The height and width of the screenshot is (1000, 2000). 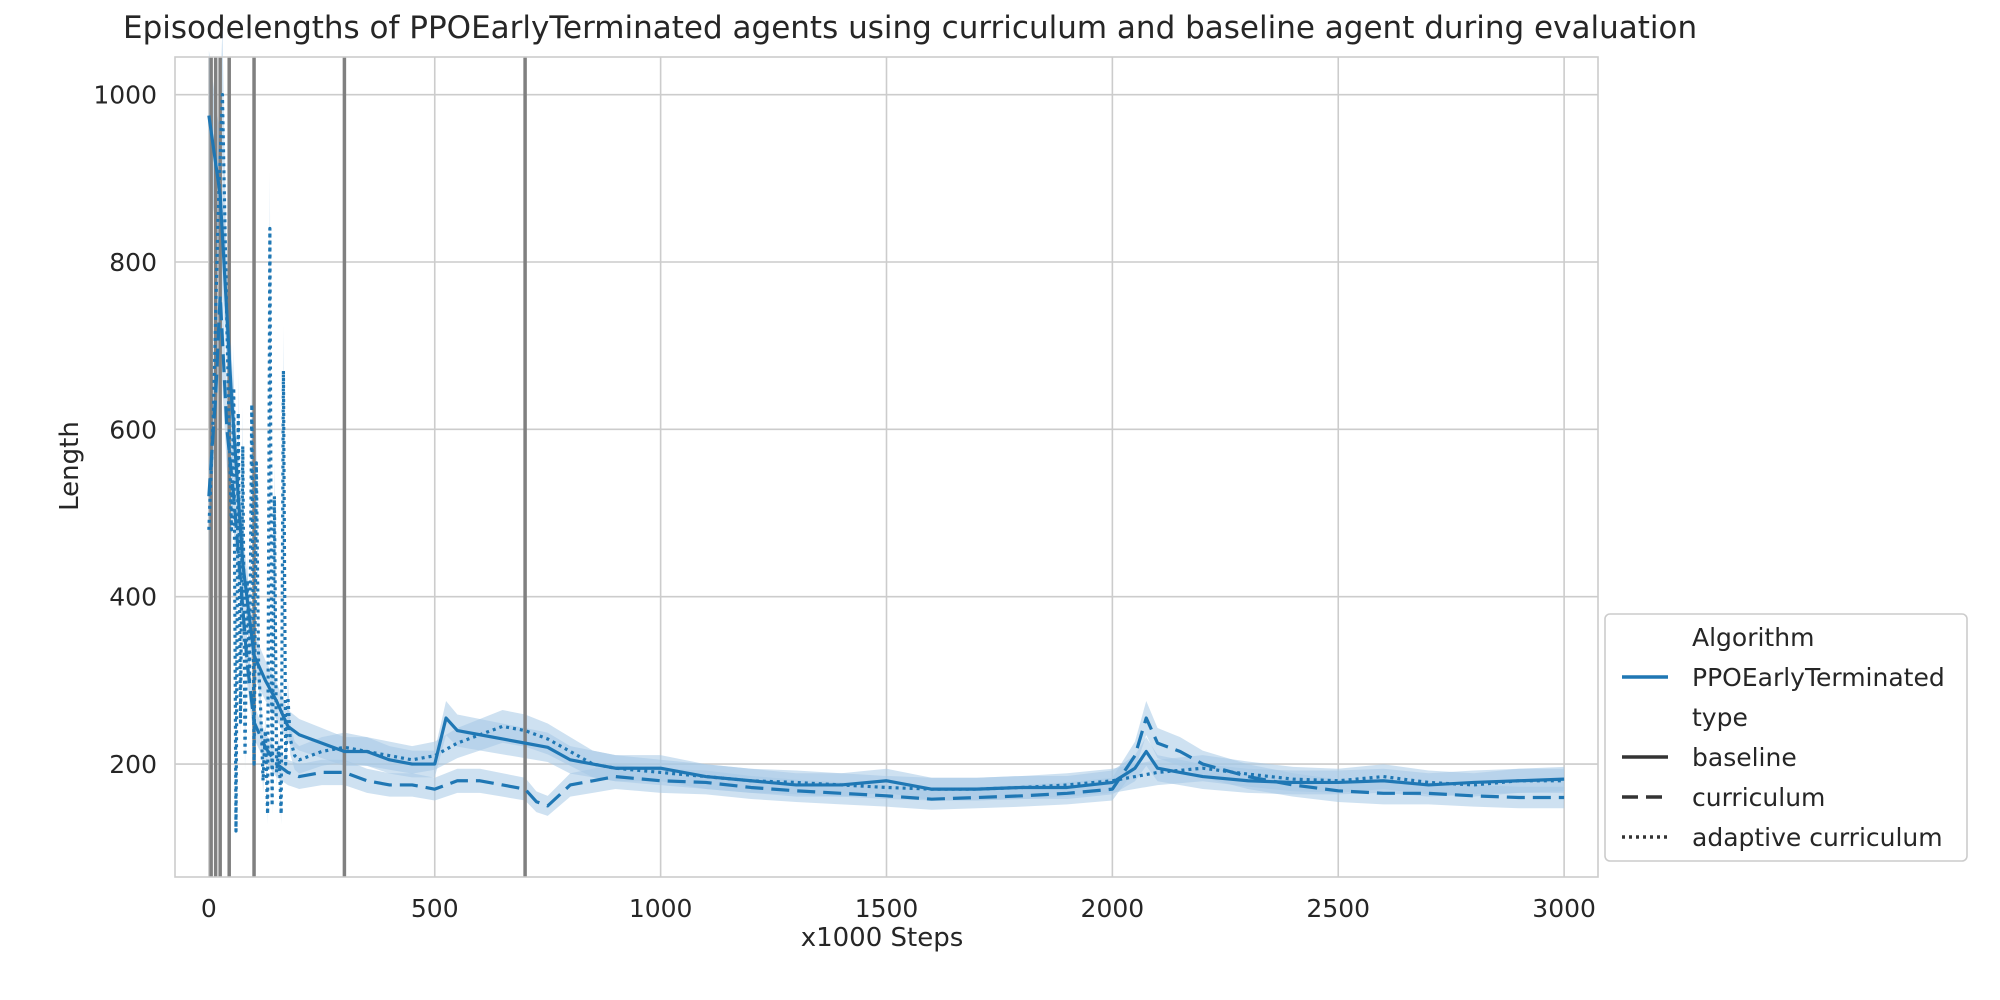 I want to click on x-axis-label: x1000 Steps, so click(x=882, y=938).